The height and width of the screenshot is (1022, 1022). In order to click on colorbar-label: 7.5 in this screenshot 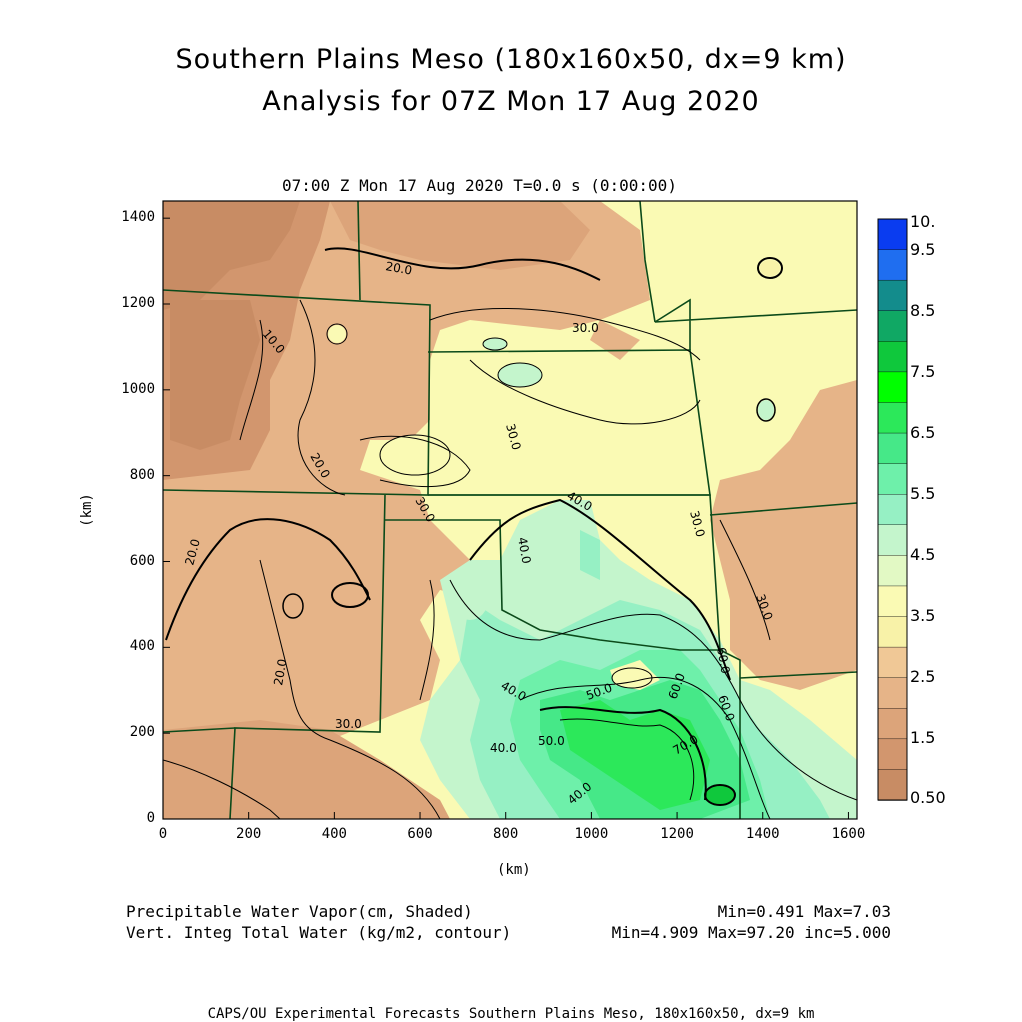, I will do `click(923, 371)`.